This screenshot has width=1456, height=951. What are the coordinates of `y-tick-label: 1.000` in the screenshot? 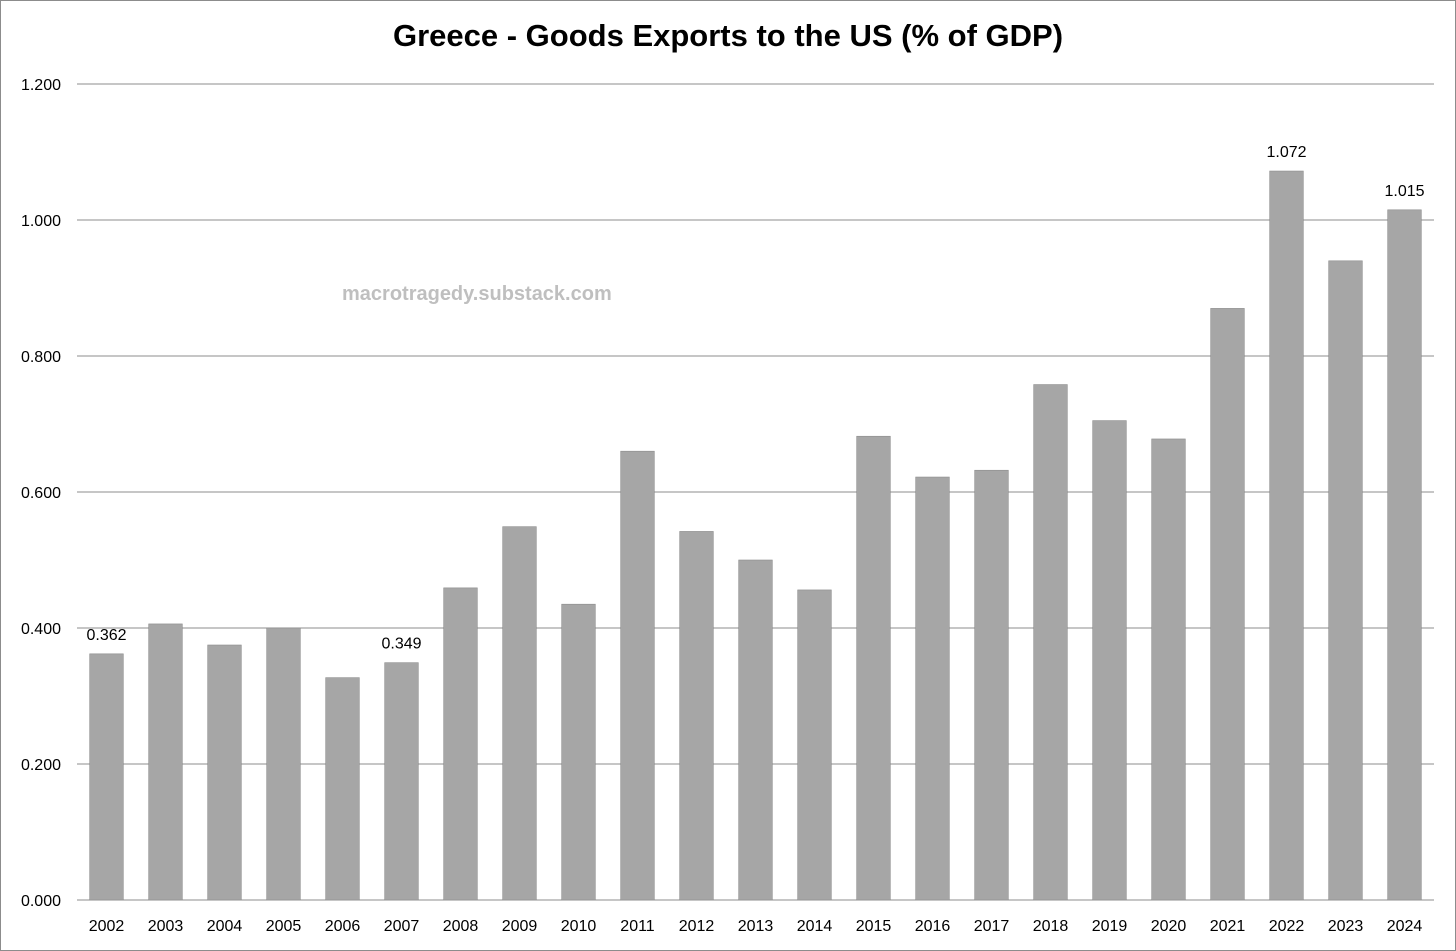 It's located at (41, 221).